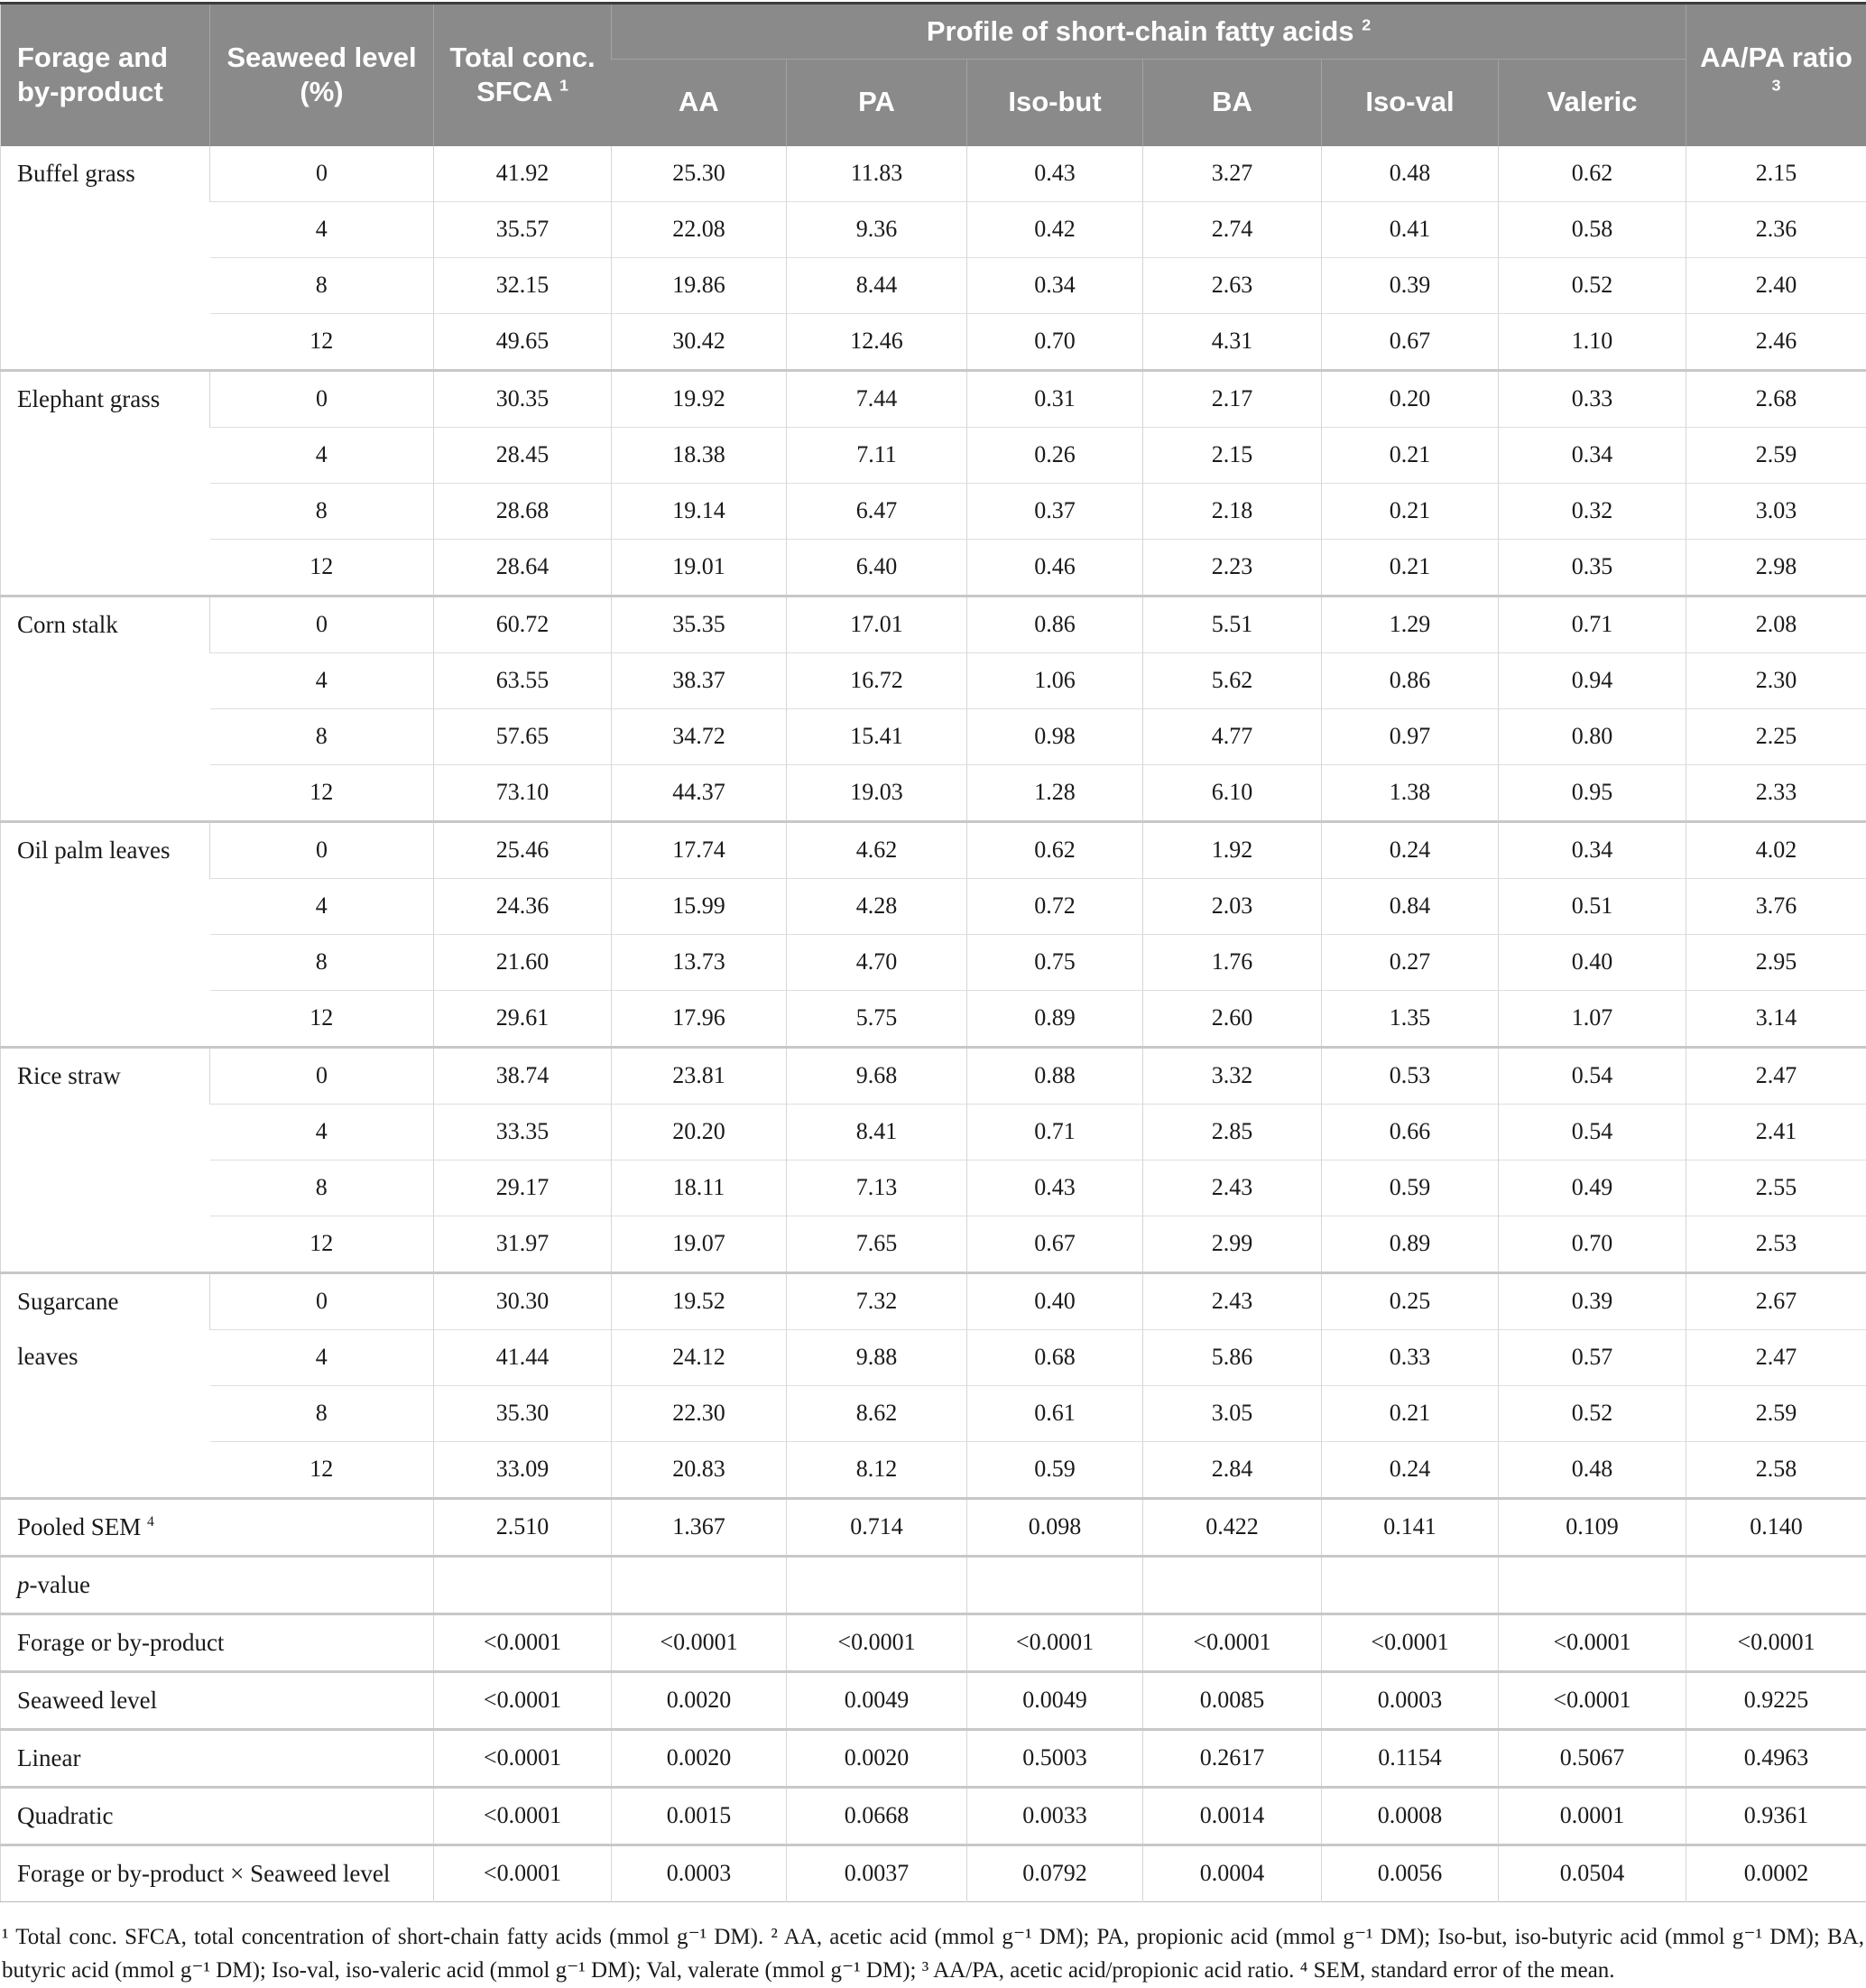 This screenshot has width=1866, height=1988. What do you see at coordinates (523, 1413) in the screenshot?
I see `value-cell: 35.30` at bounding box center [523, 1413].